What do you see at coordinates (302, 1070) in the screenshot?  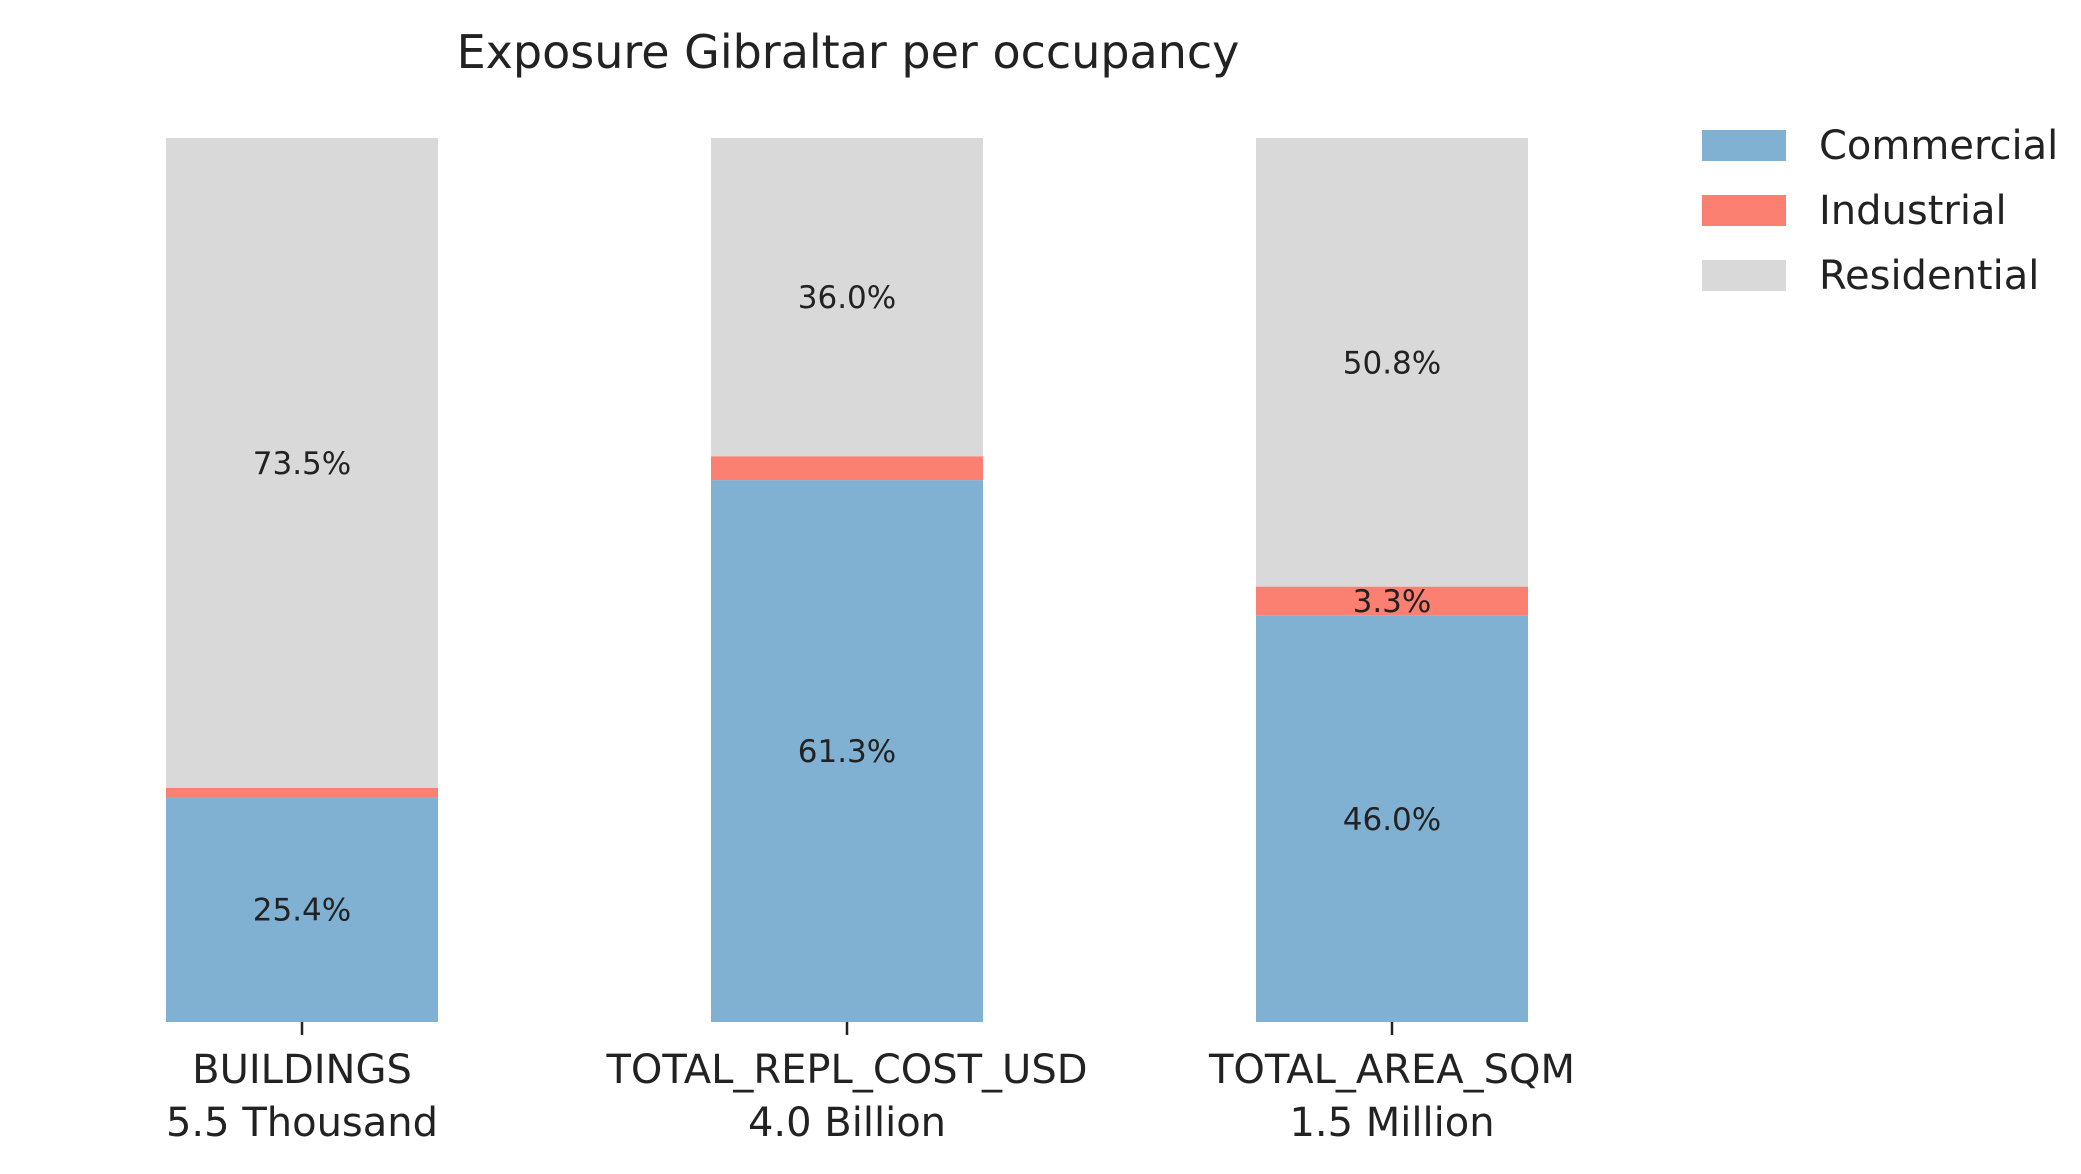 I see `x-tick-label: BUILDINGS` at bounding box center [302, 1070].